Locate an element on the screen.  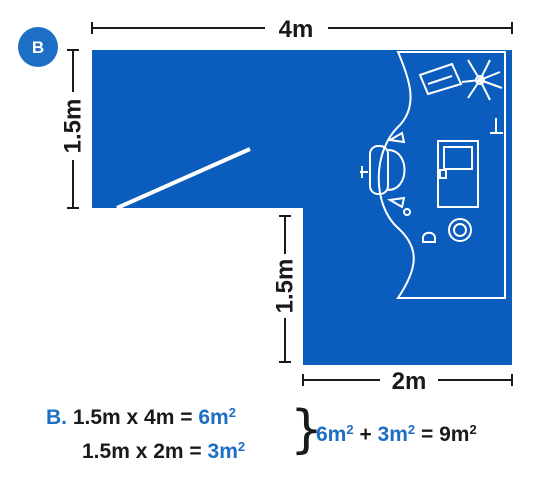
calc-line-2-expr: 1.5m x 2m = is located at coordinates (142, 451).